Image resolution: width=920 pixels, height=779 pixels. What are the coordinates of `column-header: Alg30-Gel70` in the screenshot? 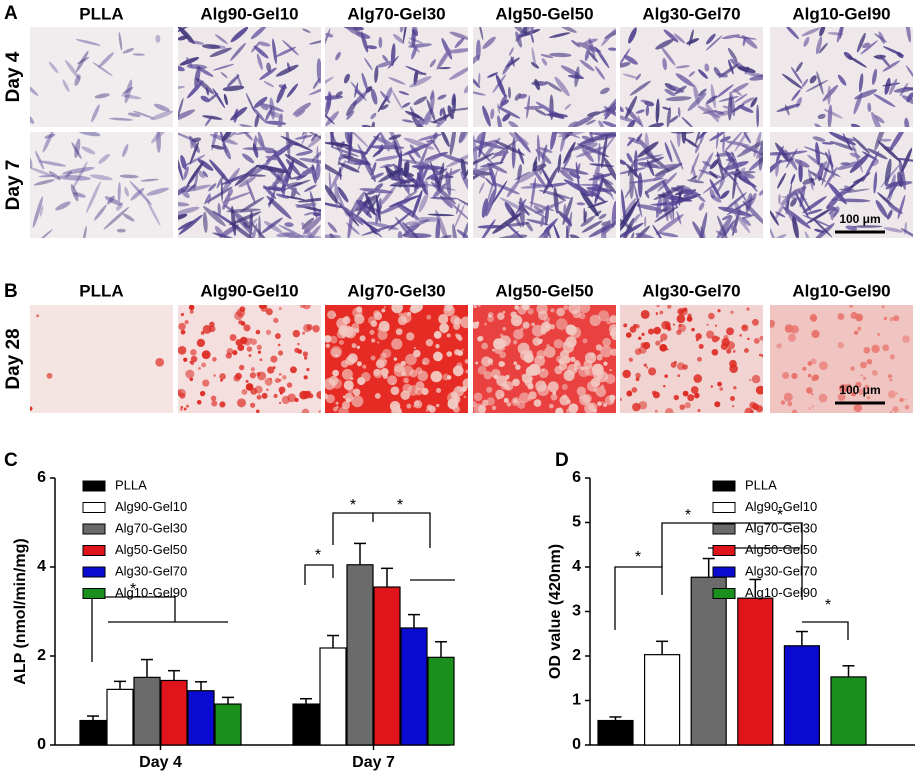 It's located at (691, 290).